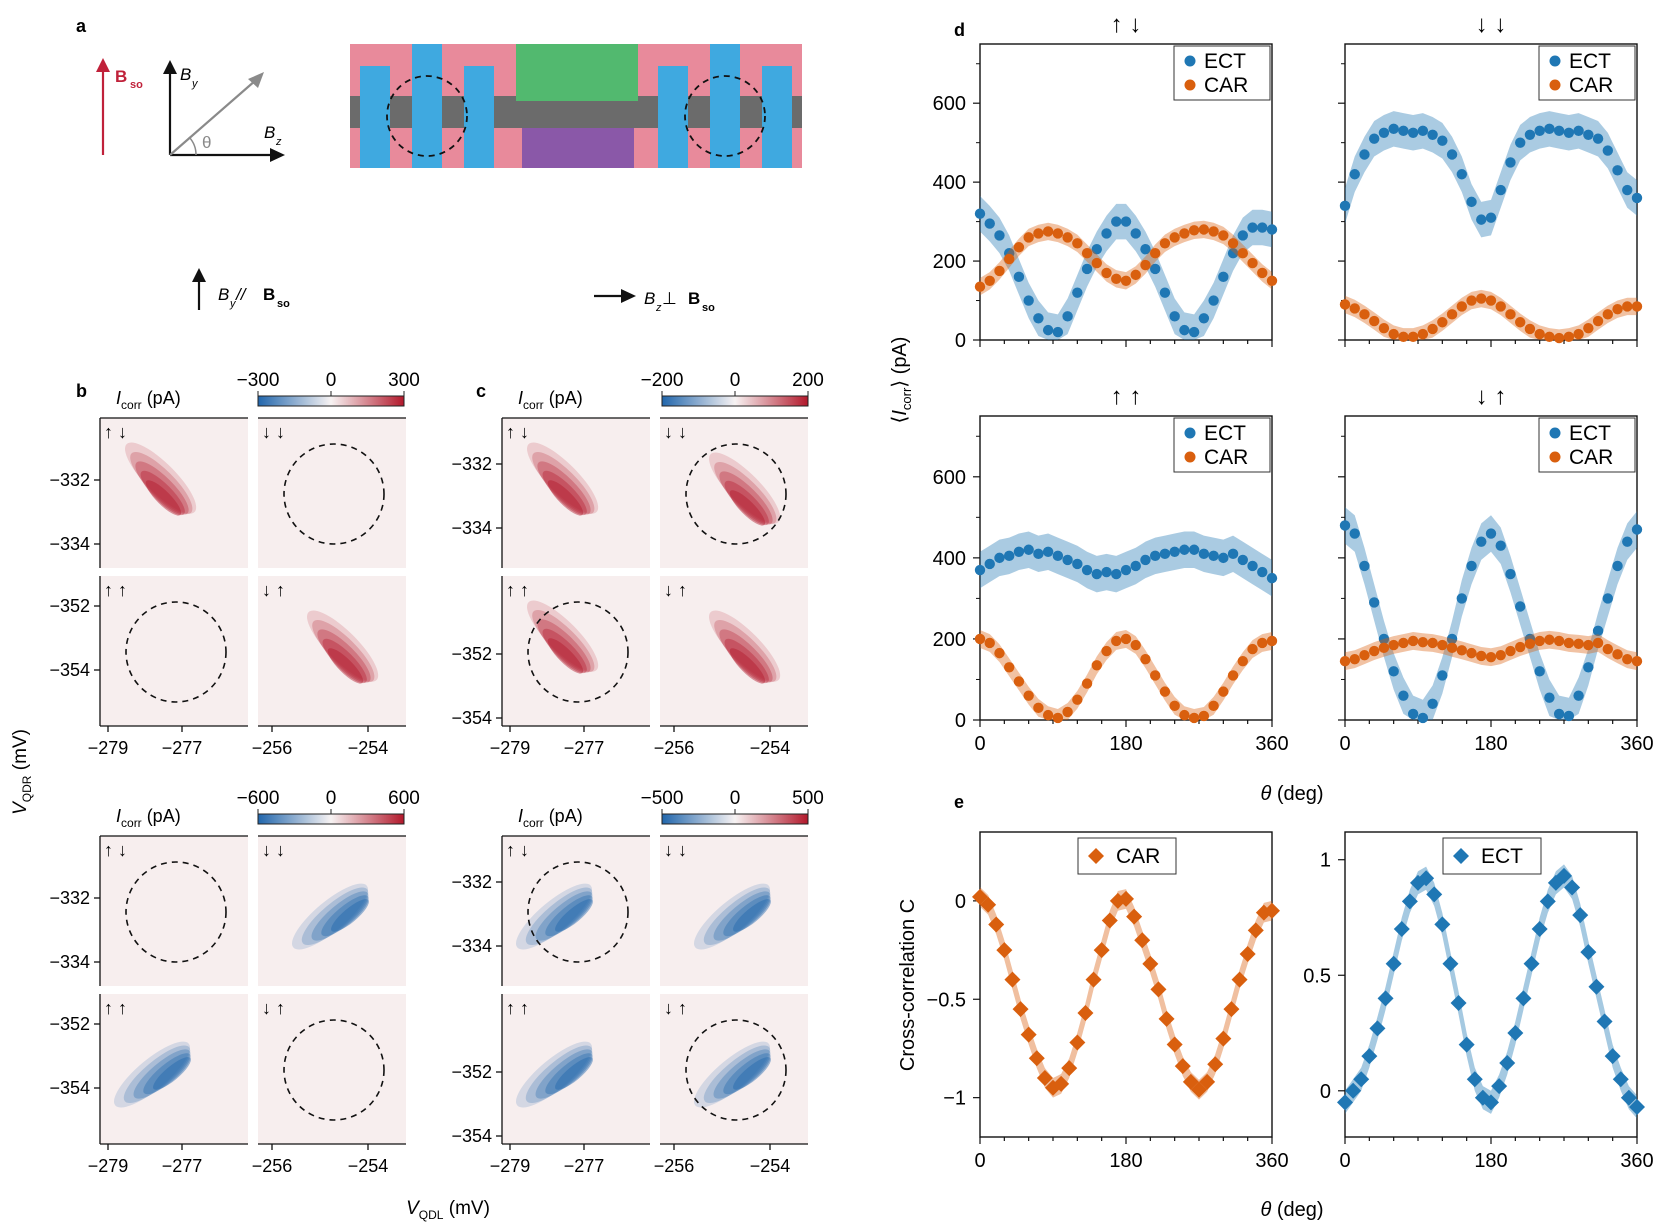 The width and height of the screenshot is (1661, 1230). Describe the element at coordinates (69, 544) in the screenshot. I see `map-ytick-label: −334` at that location.